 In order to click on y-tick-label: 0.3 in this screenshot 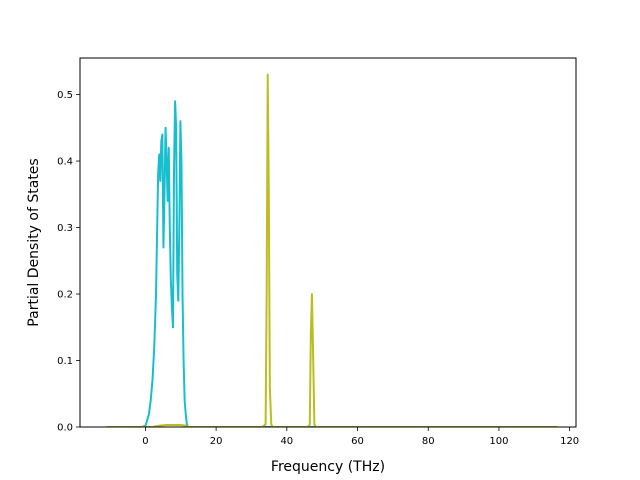, I will do `click(65, 228)`.